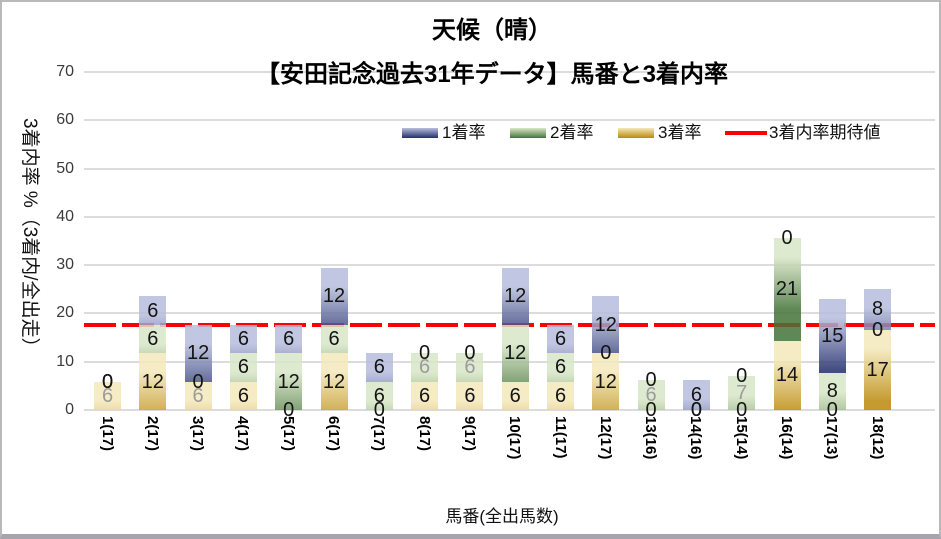 This screenshot has width=941, height=539. What do you see at coordinates (492, 30) in the screenshot?
I see `chart-title-line1: 天候（晴）` at bounding box center [492, 30].